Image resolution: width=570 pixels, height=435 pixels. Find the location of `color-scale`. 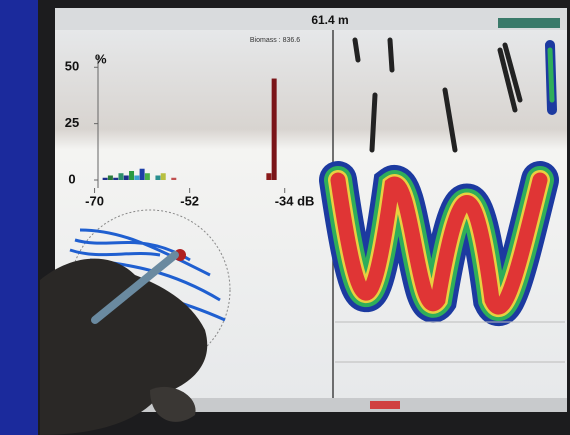

color-scale is located at coordinates (529, 23).